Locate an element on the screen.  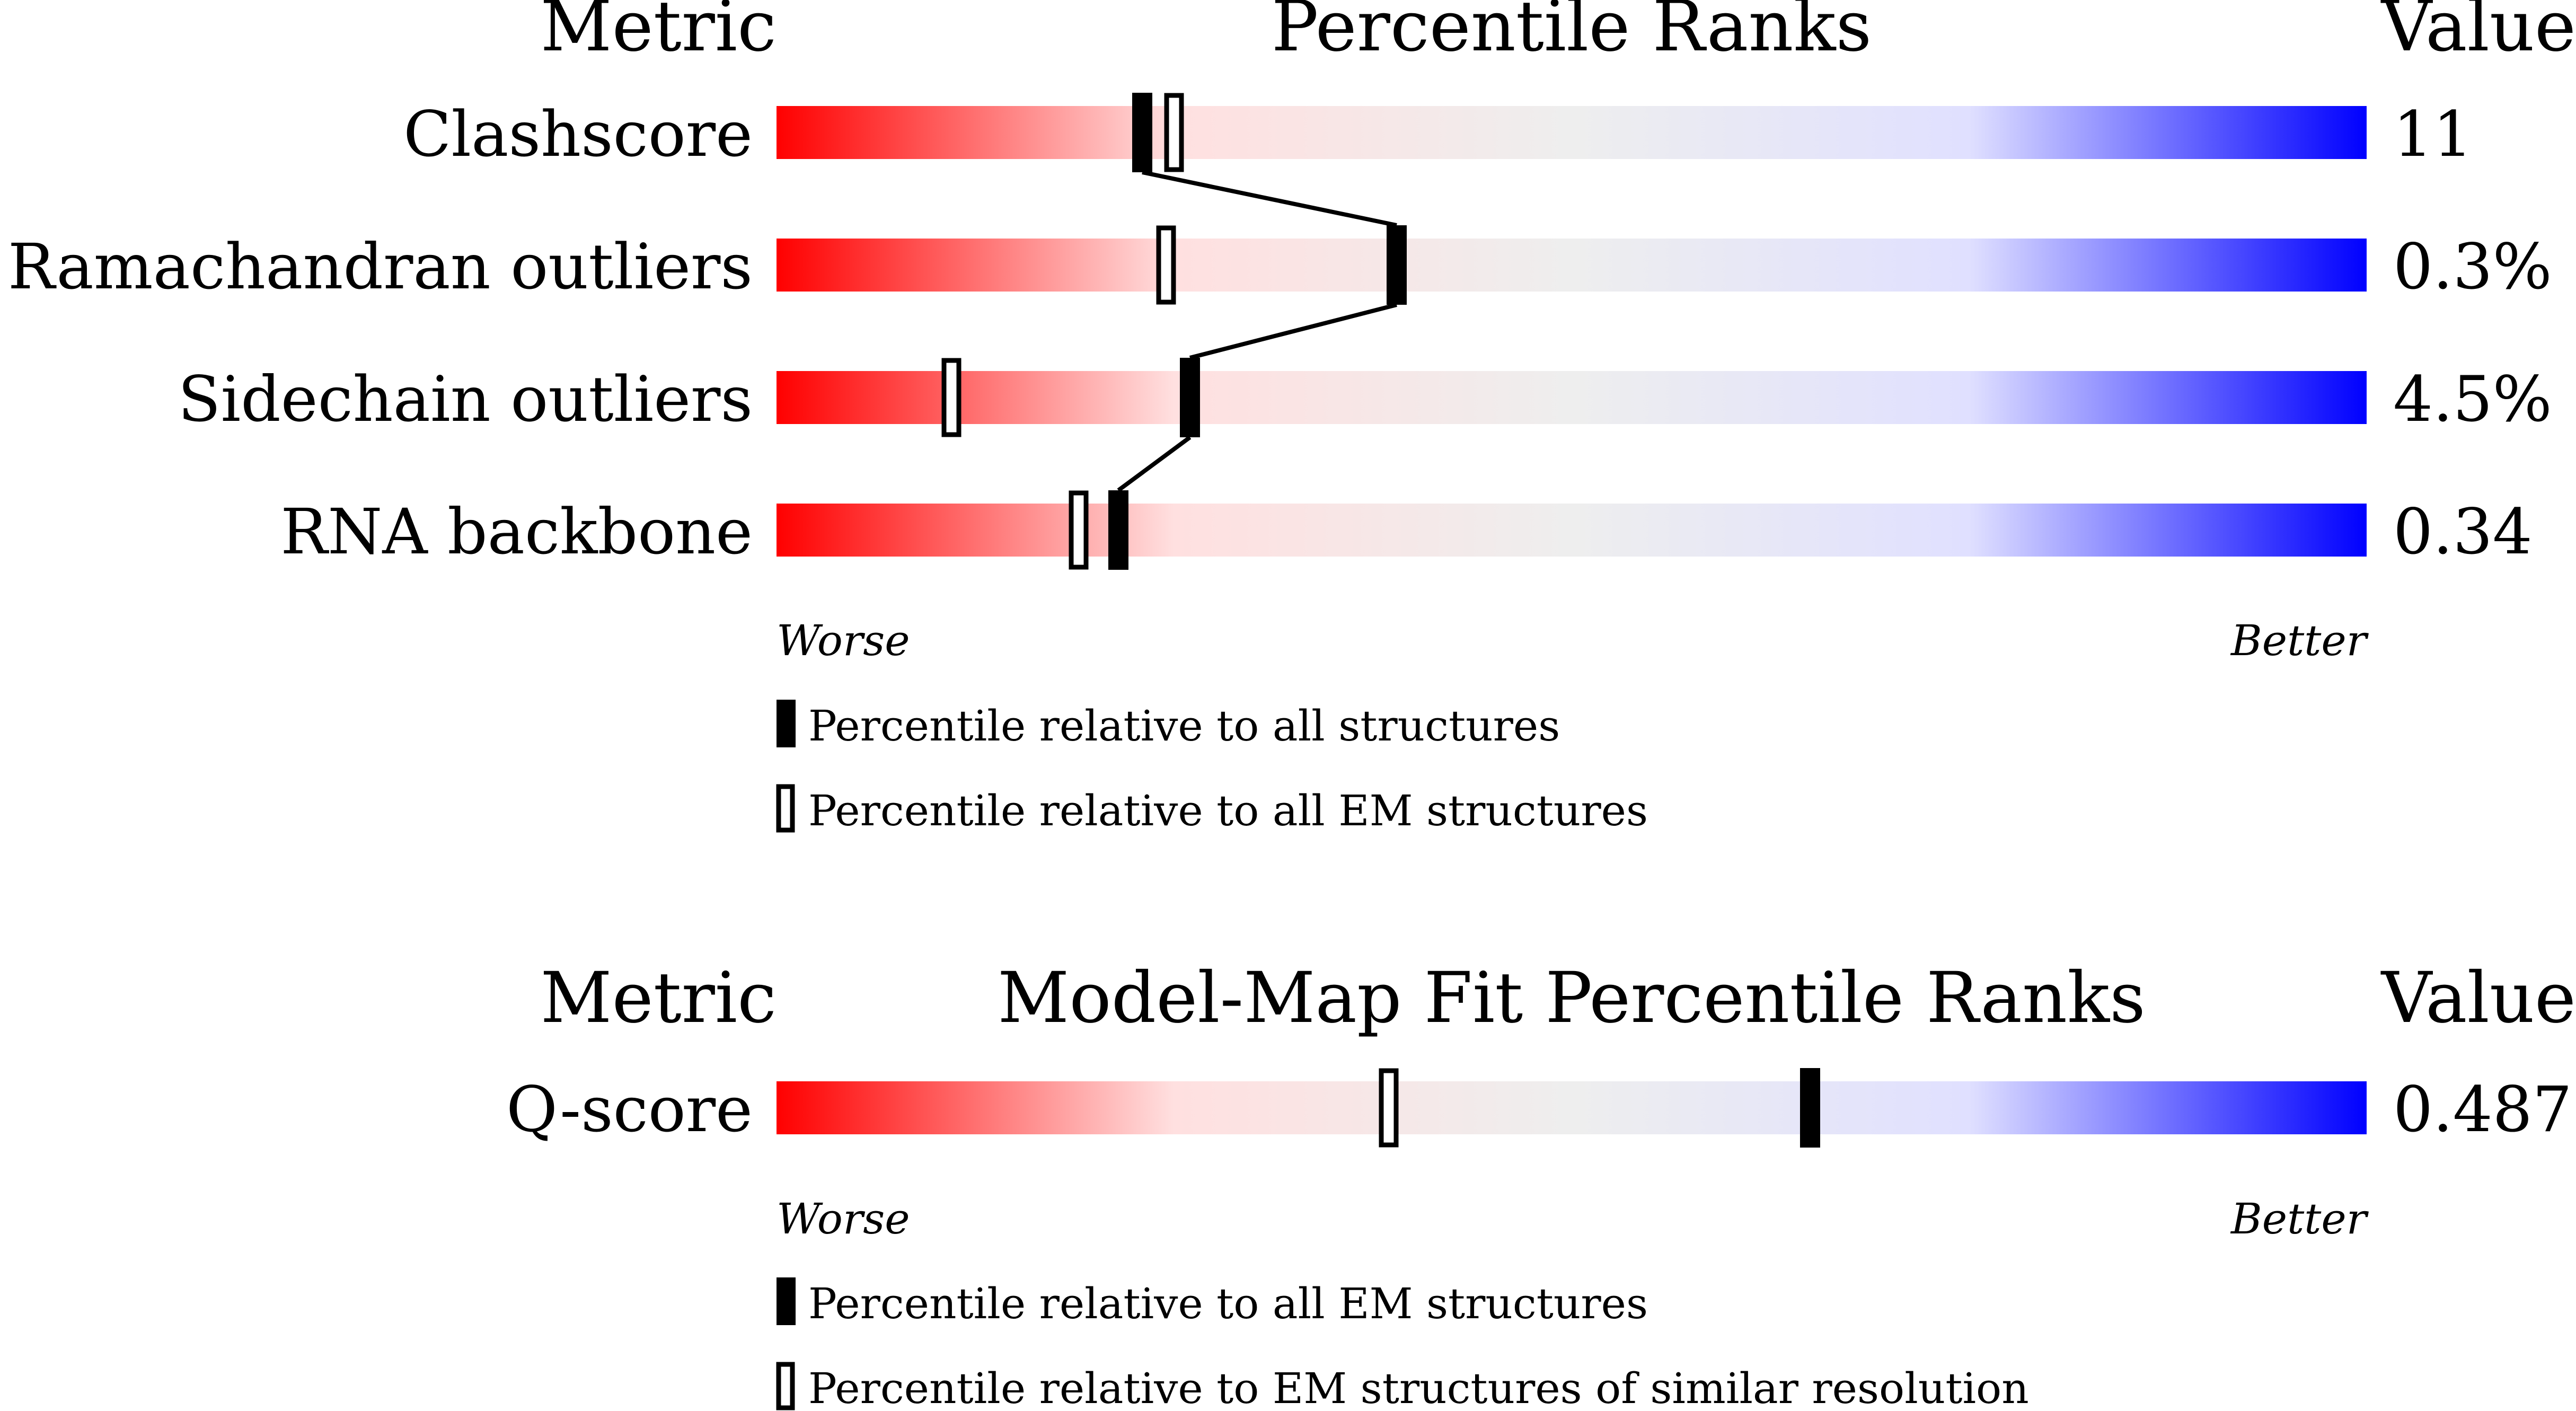
metric-value: 0.34 is located at coordinates (2463, 531).